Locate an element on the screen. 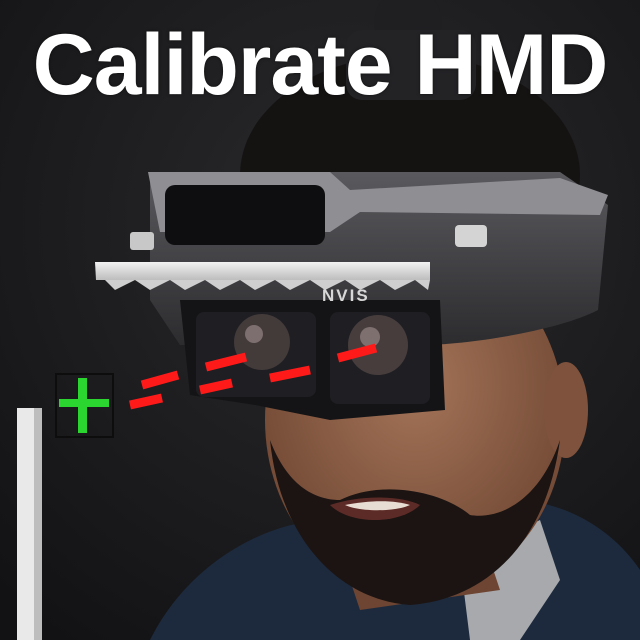  plate-teeth is located at coordinates (267, 285).